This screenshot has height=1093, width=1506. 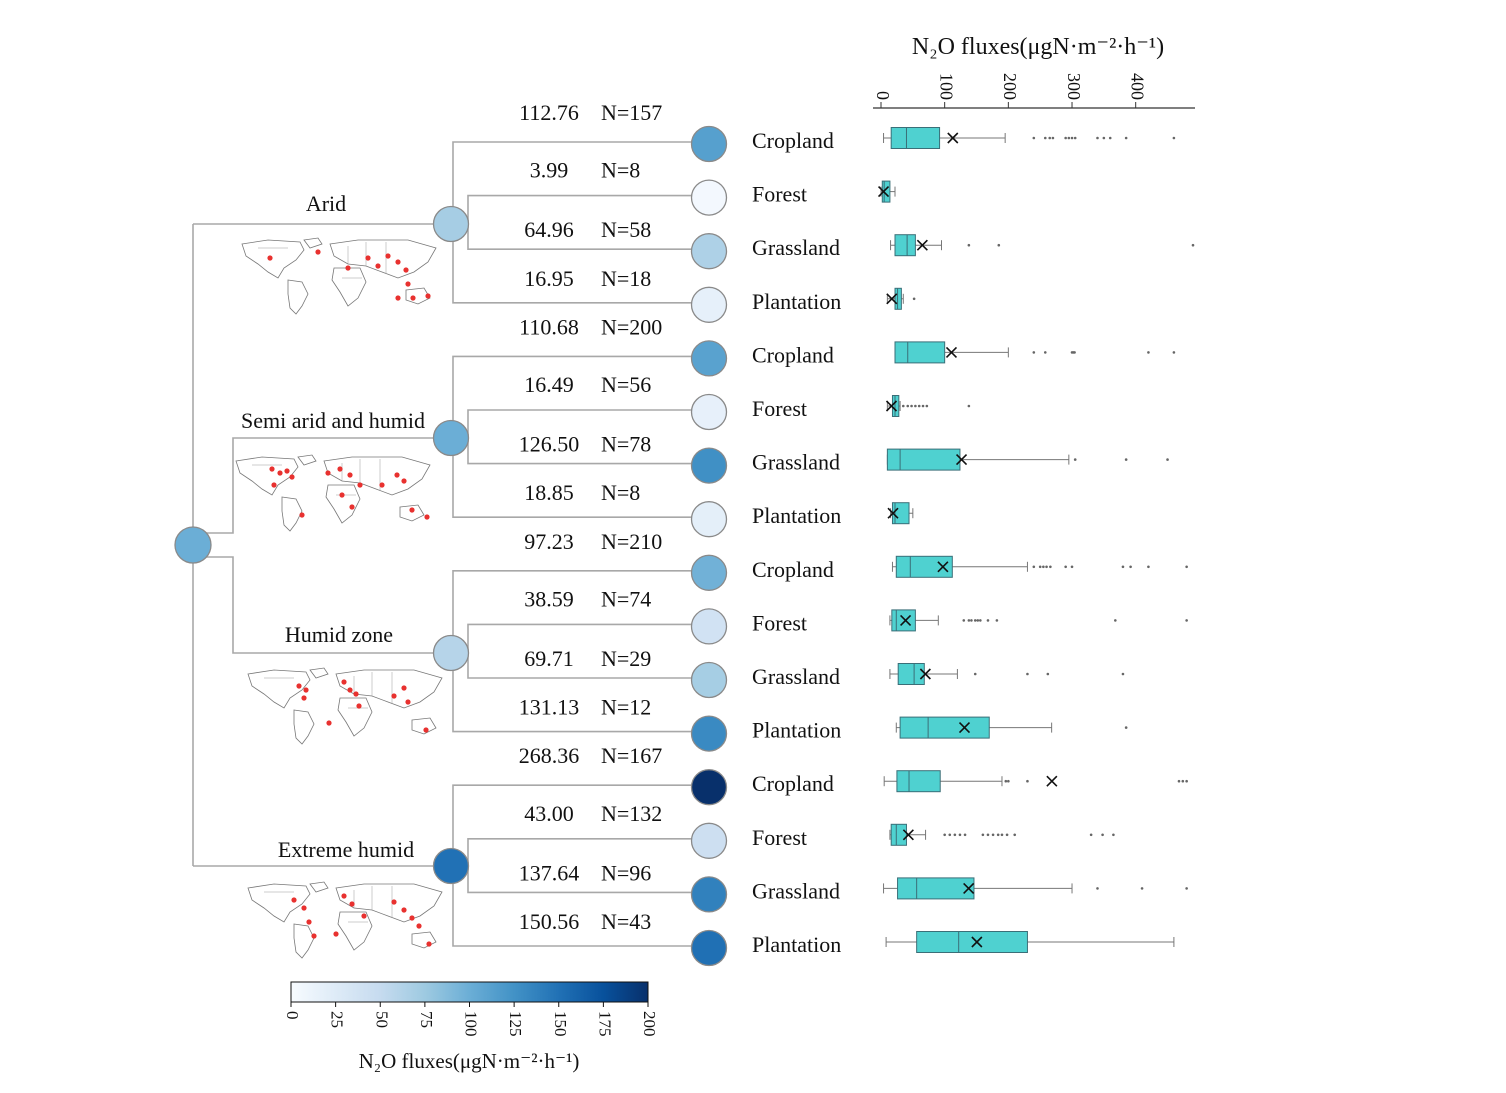 I want to click on root-node, so click(x=193, y=545).